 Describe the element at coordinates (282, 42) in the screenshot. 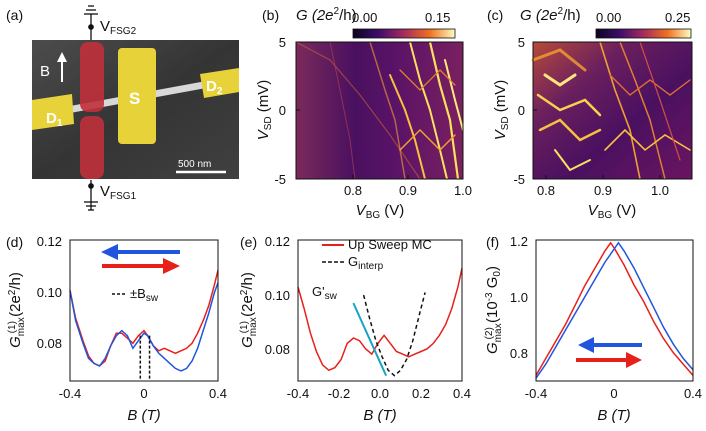

I see `ytick-b-5: 5` at that location.